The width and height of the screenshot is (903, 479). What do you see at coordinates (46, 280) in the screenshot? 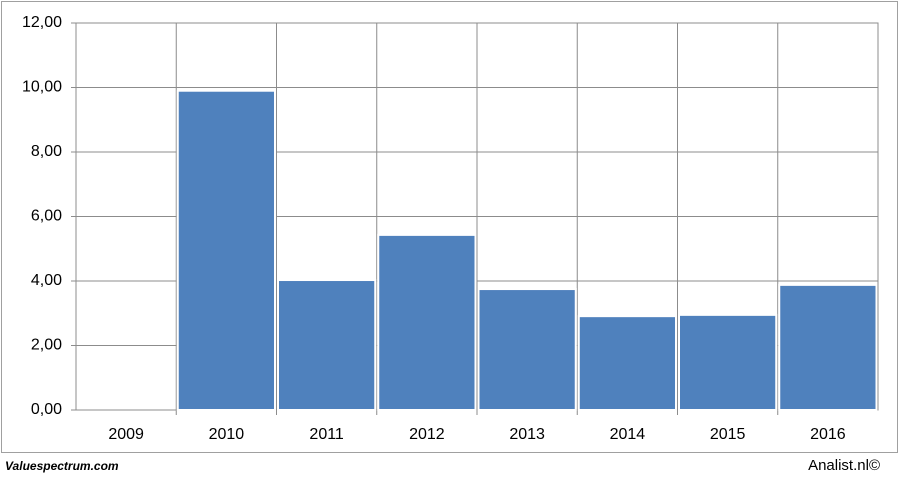
I see `y-tick-label: 4,00` at bounding box center [46, 280].